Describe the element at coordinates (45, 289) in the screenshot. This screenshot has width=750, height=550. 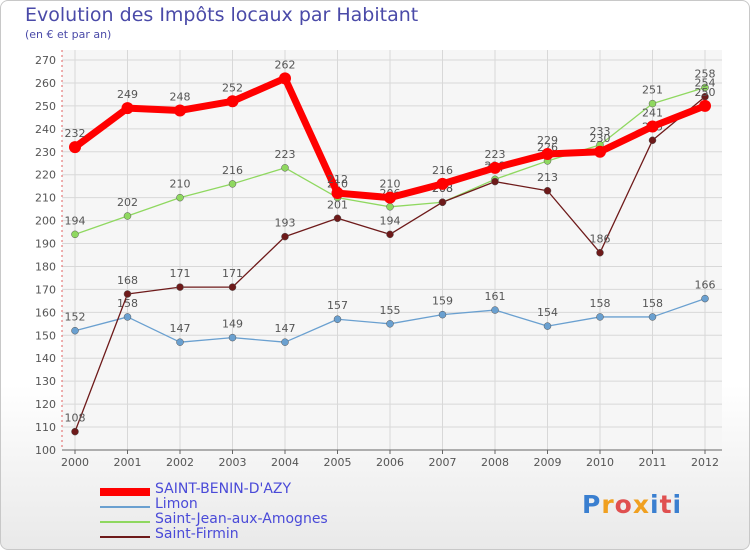
I see `y-tick-label: 170` at that location.